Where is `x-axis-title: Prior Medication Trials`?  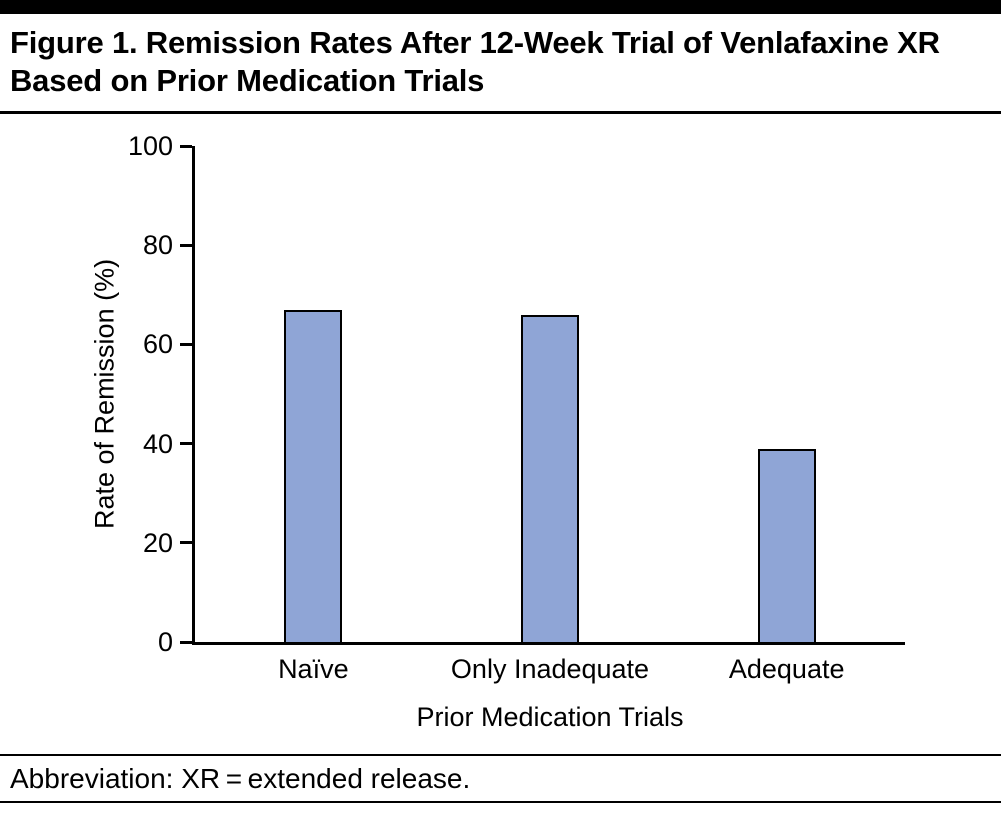
x-axis-title: Prior Medication Trials is located at coordinates (550, 717).